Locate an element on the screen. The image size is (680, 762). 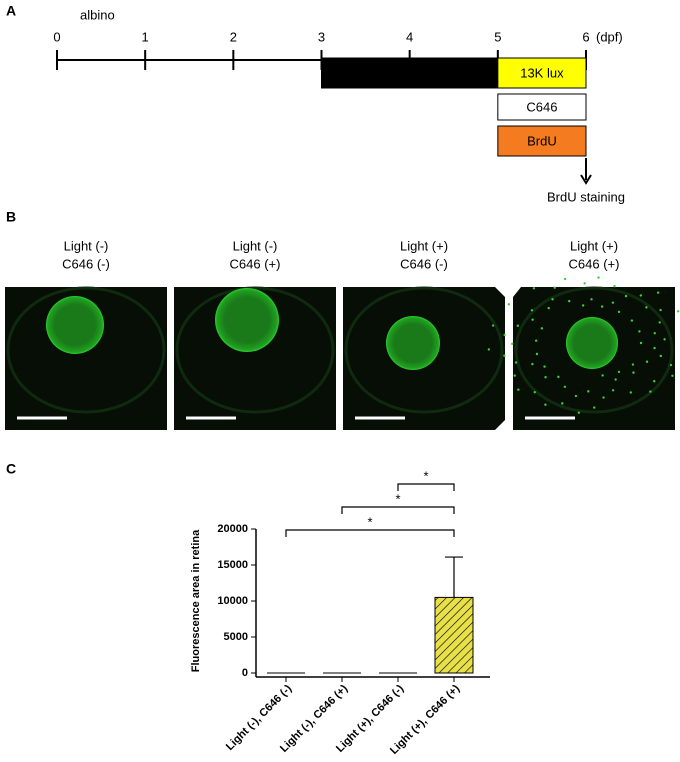
panel-label: A is located at coordinates (11, 11).